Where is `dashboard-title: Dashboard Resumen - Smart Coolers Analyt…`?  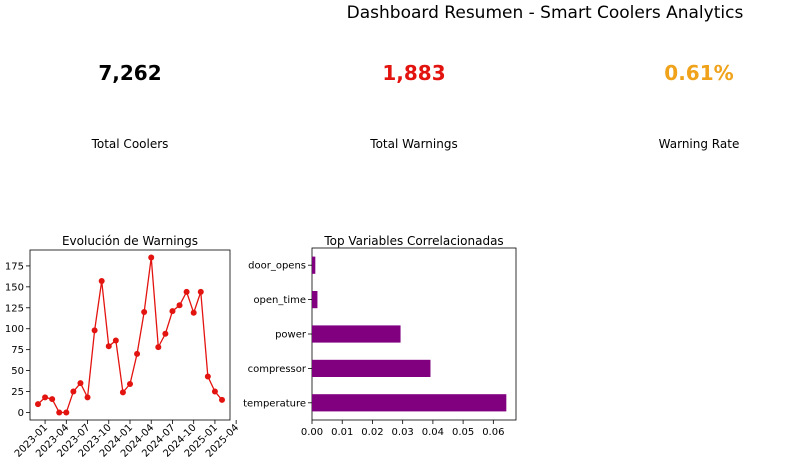
dashboard-title: Dashboard Resumen - Smart Coolers Analyt… is located at coordinates (545, 13).